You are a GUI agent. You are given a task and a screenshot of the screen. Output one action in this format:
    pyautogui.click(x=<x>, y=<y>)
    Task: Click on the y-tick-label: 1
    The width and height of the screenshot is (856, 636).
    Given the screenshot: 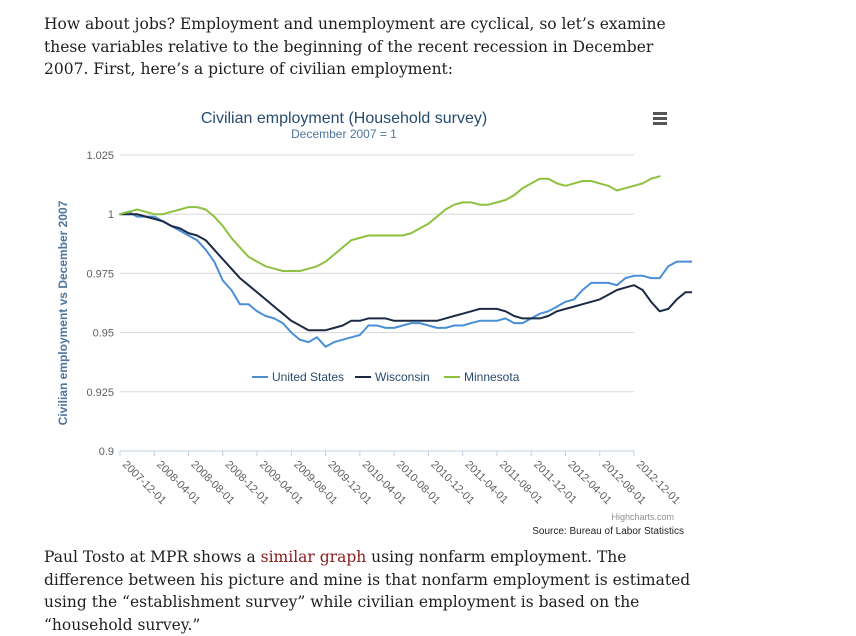 What is the action you would take?
    pyautogui.click(x=111, y=215)
    